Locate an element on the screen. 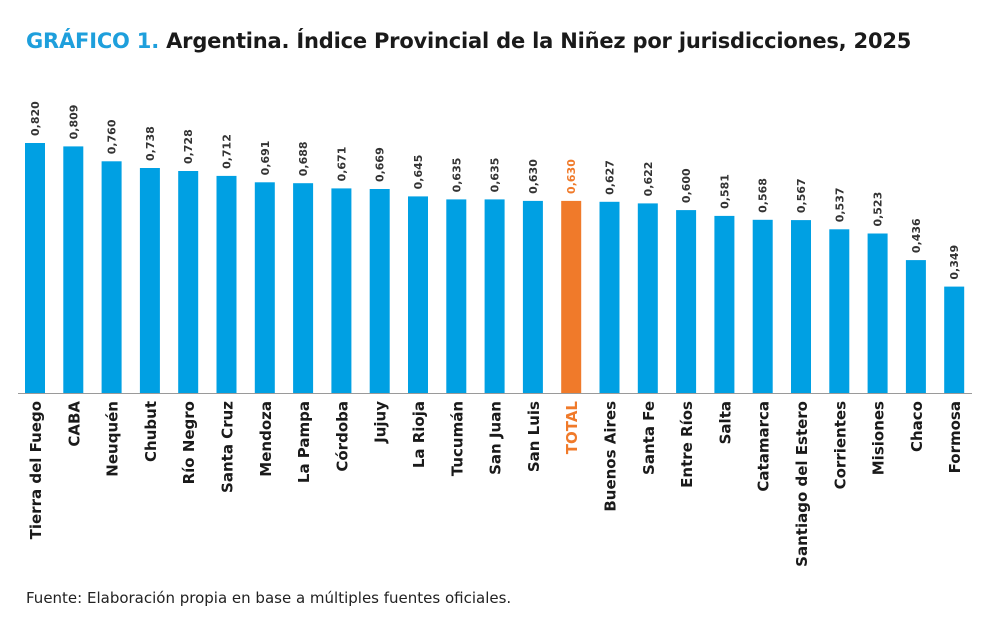 Image resolution: width=1001 pixels, height=631 pixels. value-label: 0,760 is located at coordinates (112, 136).